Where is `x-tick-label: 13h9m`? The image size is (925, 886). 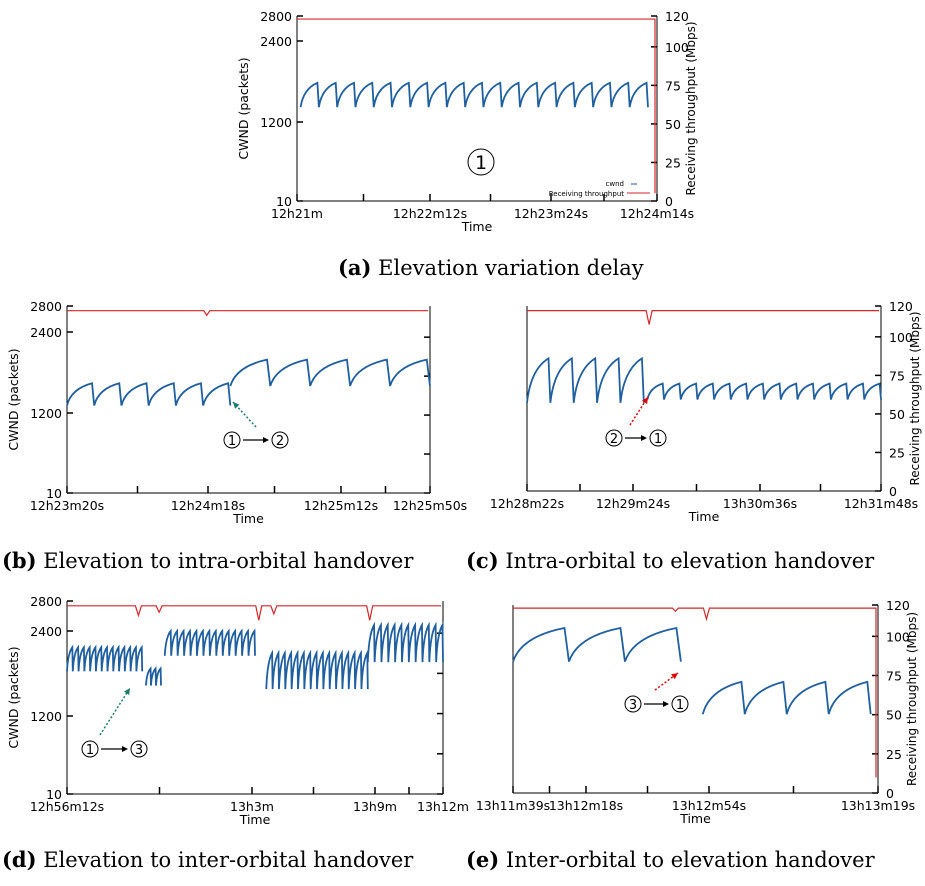
x-tick-label: 13h9m is located at coordinates (375, 806).